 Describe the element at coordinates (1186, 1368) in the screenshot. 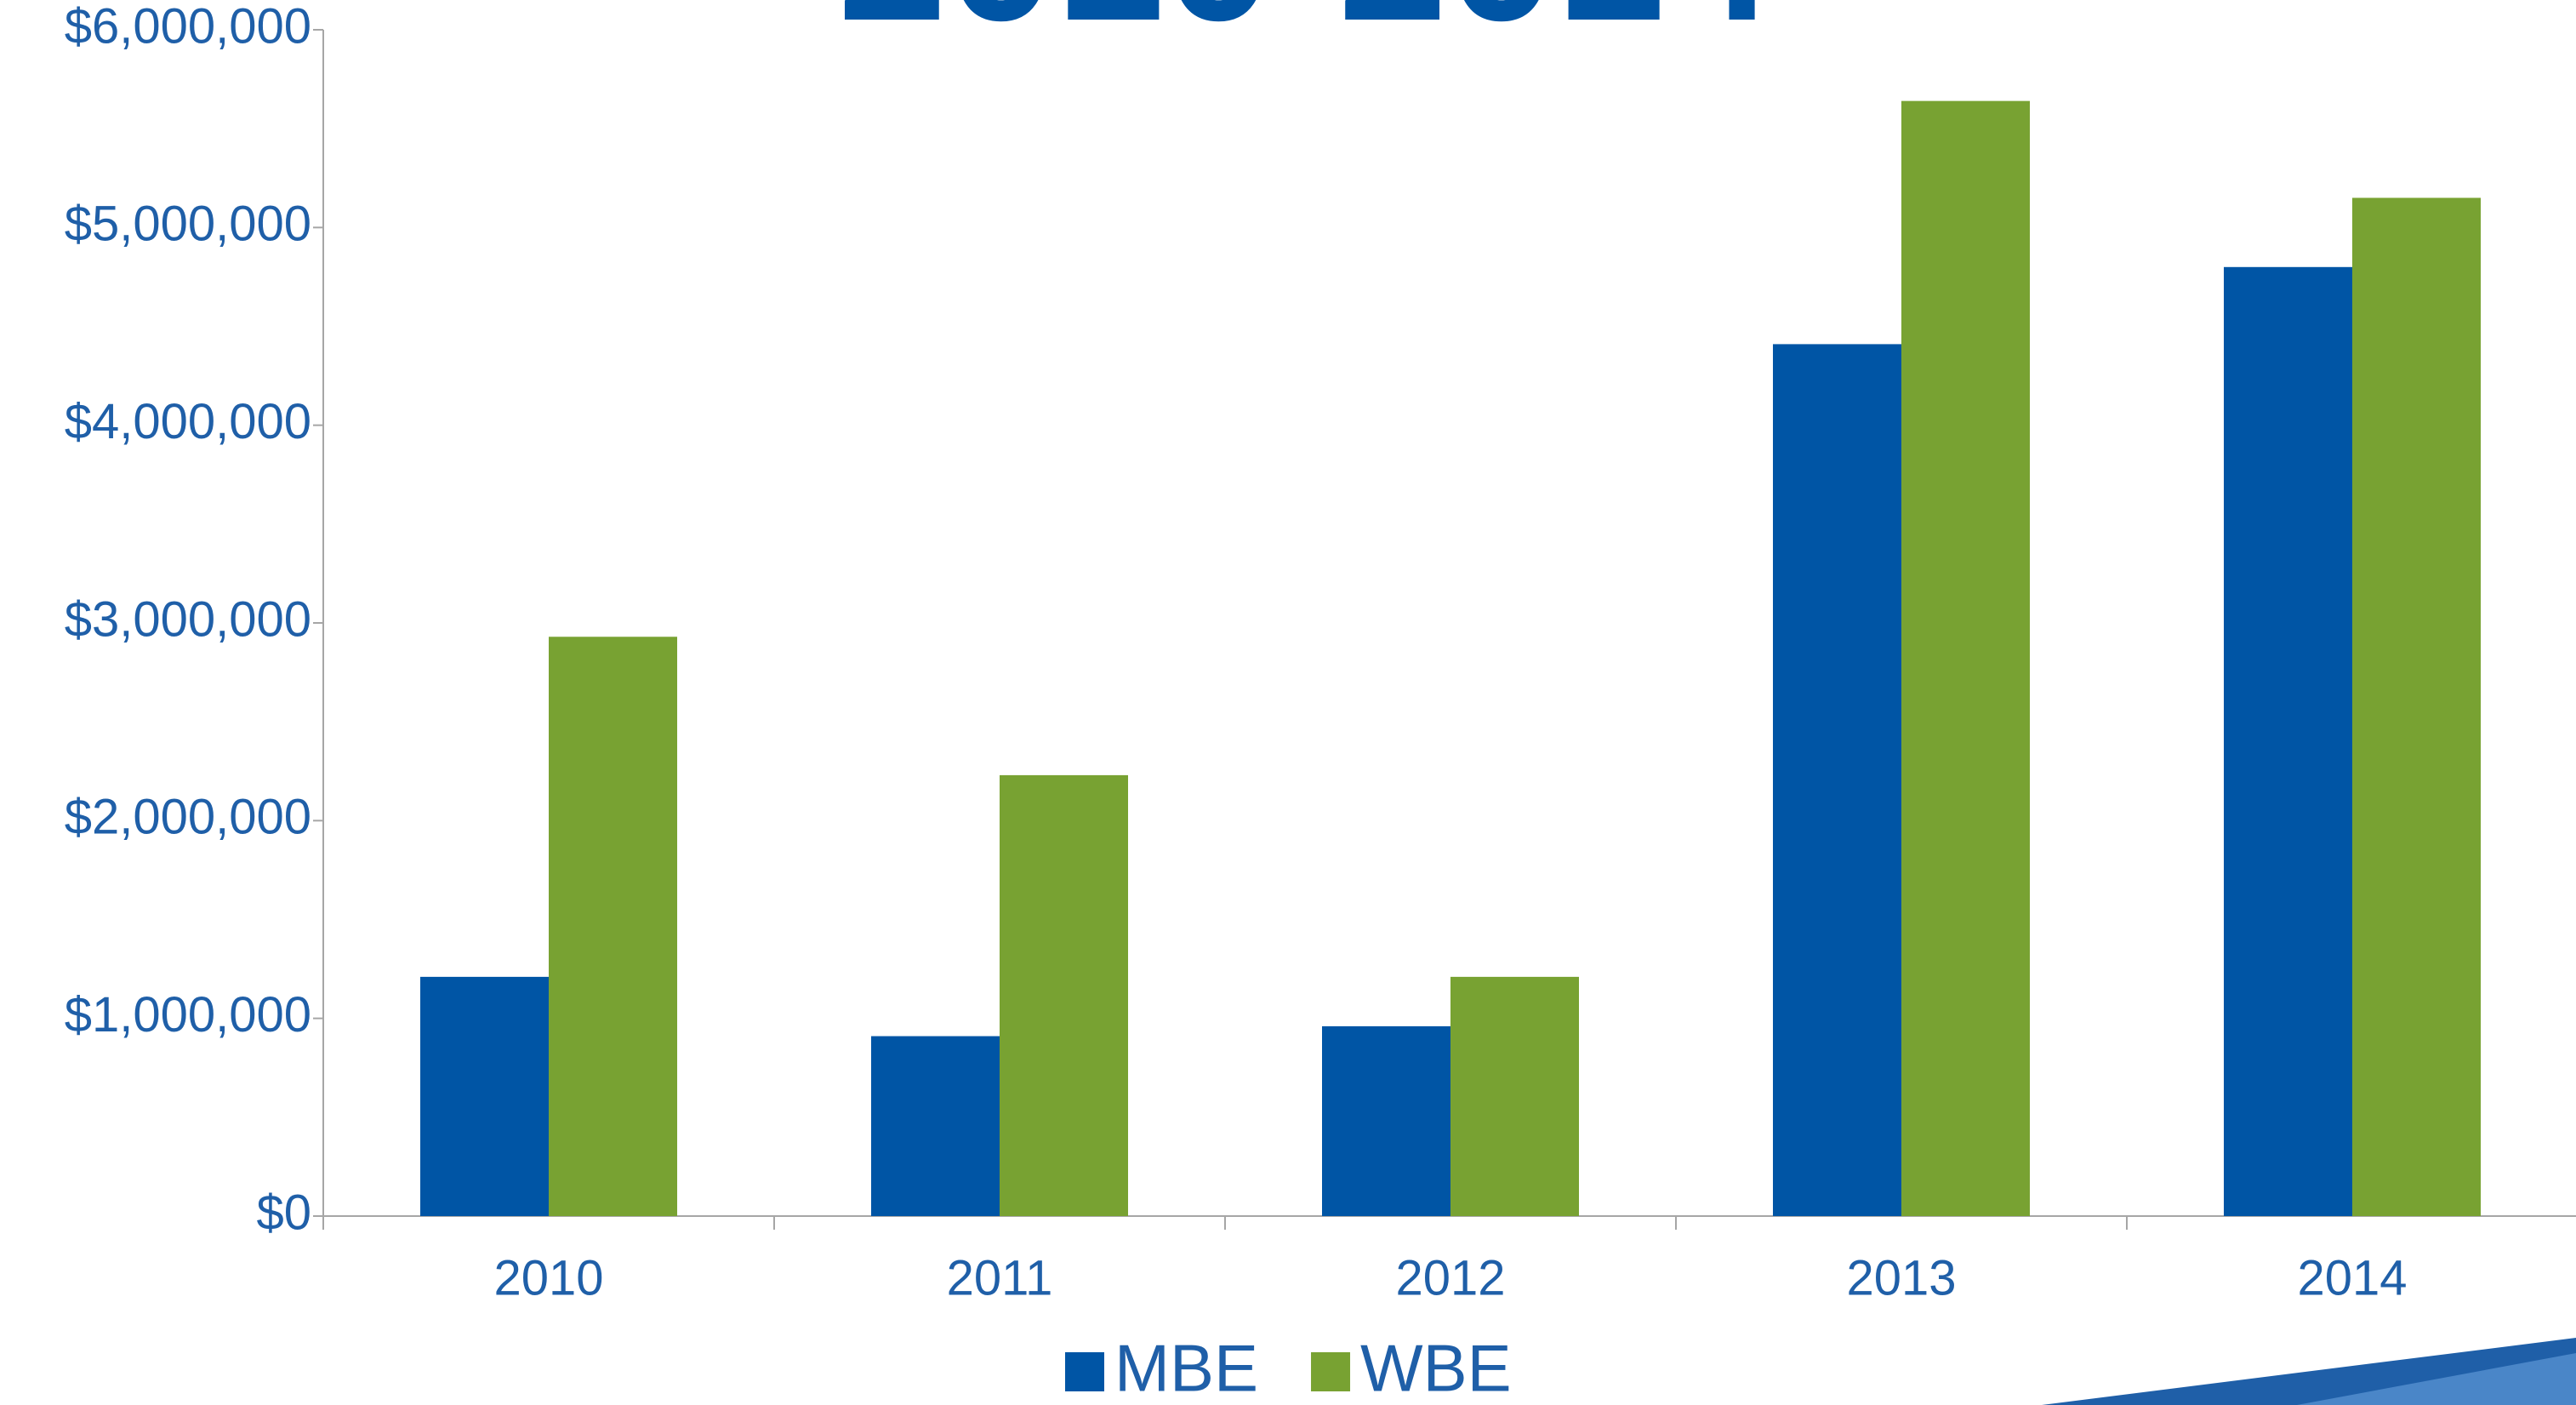

I see `legend-label: MBE` at that location.